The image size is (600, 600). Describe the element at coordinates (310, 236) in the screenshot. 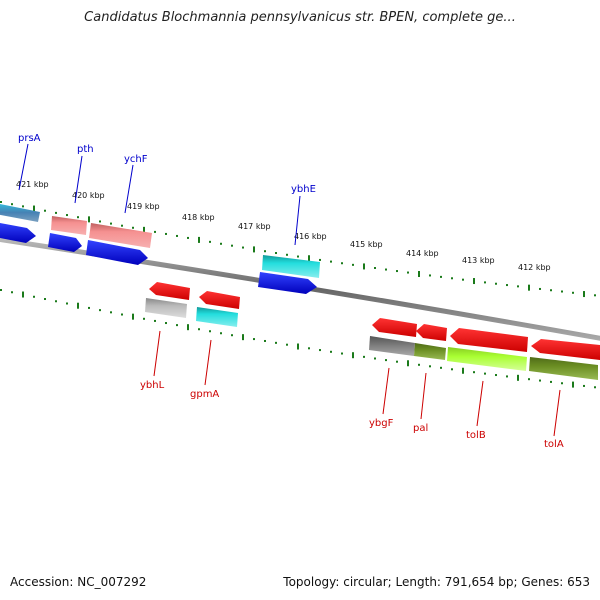

I see `tick-label: 416 kbp` at that location.